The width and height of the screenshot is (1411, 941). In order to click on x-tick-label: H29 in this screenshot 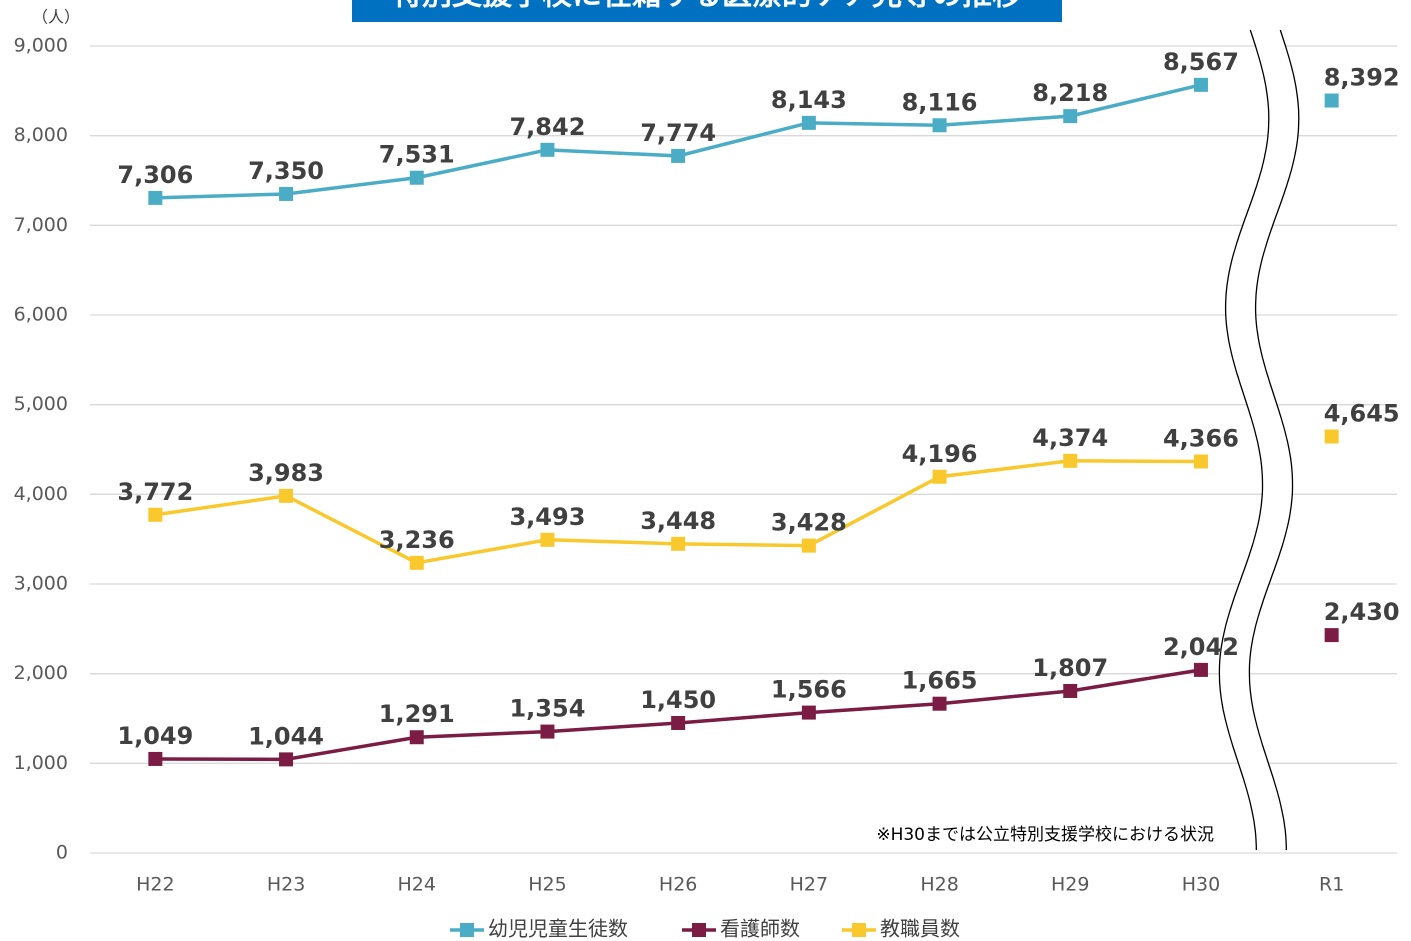, I will do `click(1070, 885)`.